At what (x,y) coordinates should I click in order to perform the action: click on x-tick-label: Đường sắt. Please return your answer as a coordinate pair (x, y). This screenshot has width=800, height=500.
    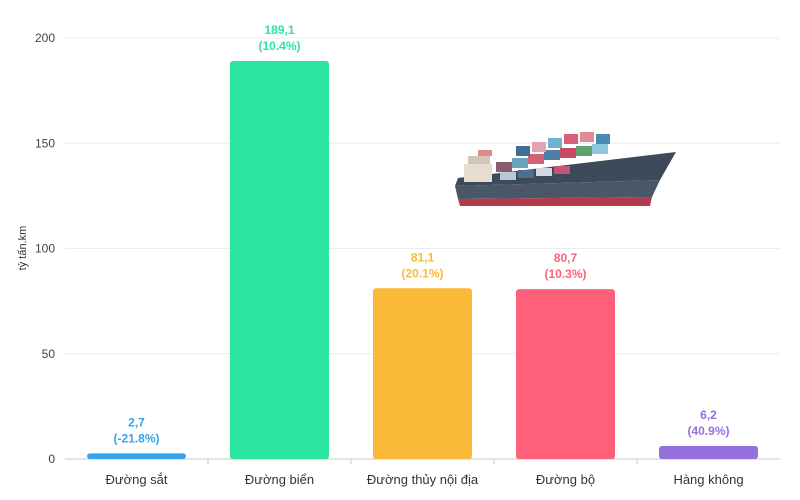
    Looking at the image, I should click on (136, 479).